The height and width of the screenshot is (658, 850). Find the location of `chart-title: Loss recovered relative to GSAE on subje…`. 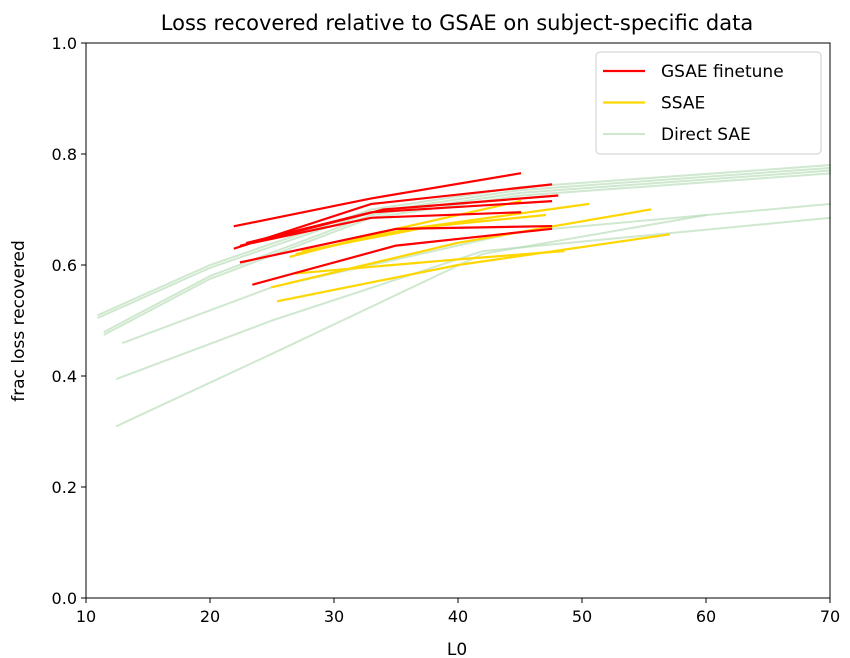

chart-title: Loss recovered relative to GSAE on subje… is located at coordinates (457, 23).